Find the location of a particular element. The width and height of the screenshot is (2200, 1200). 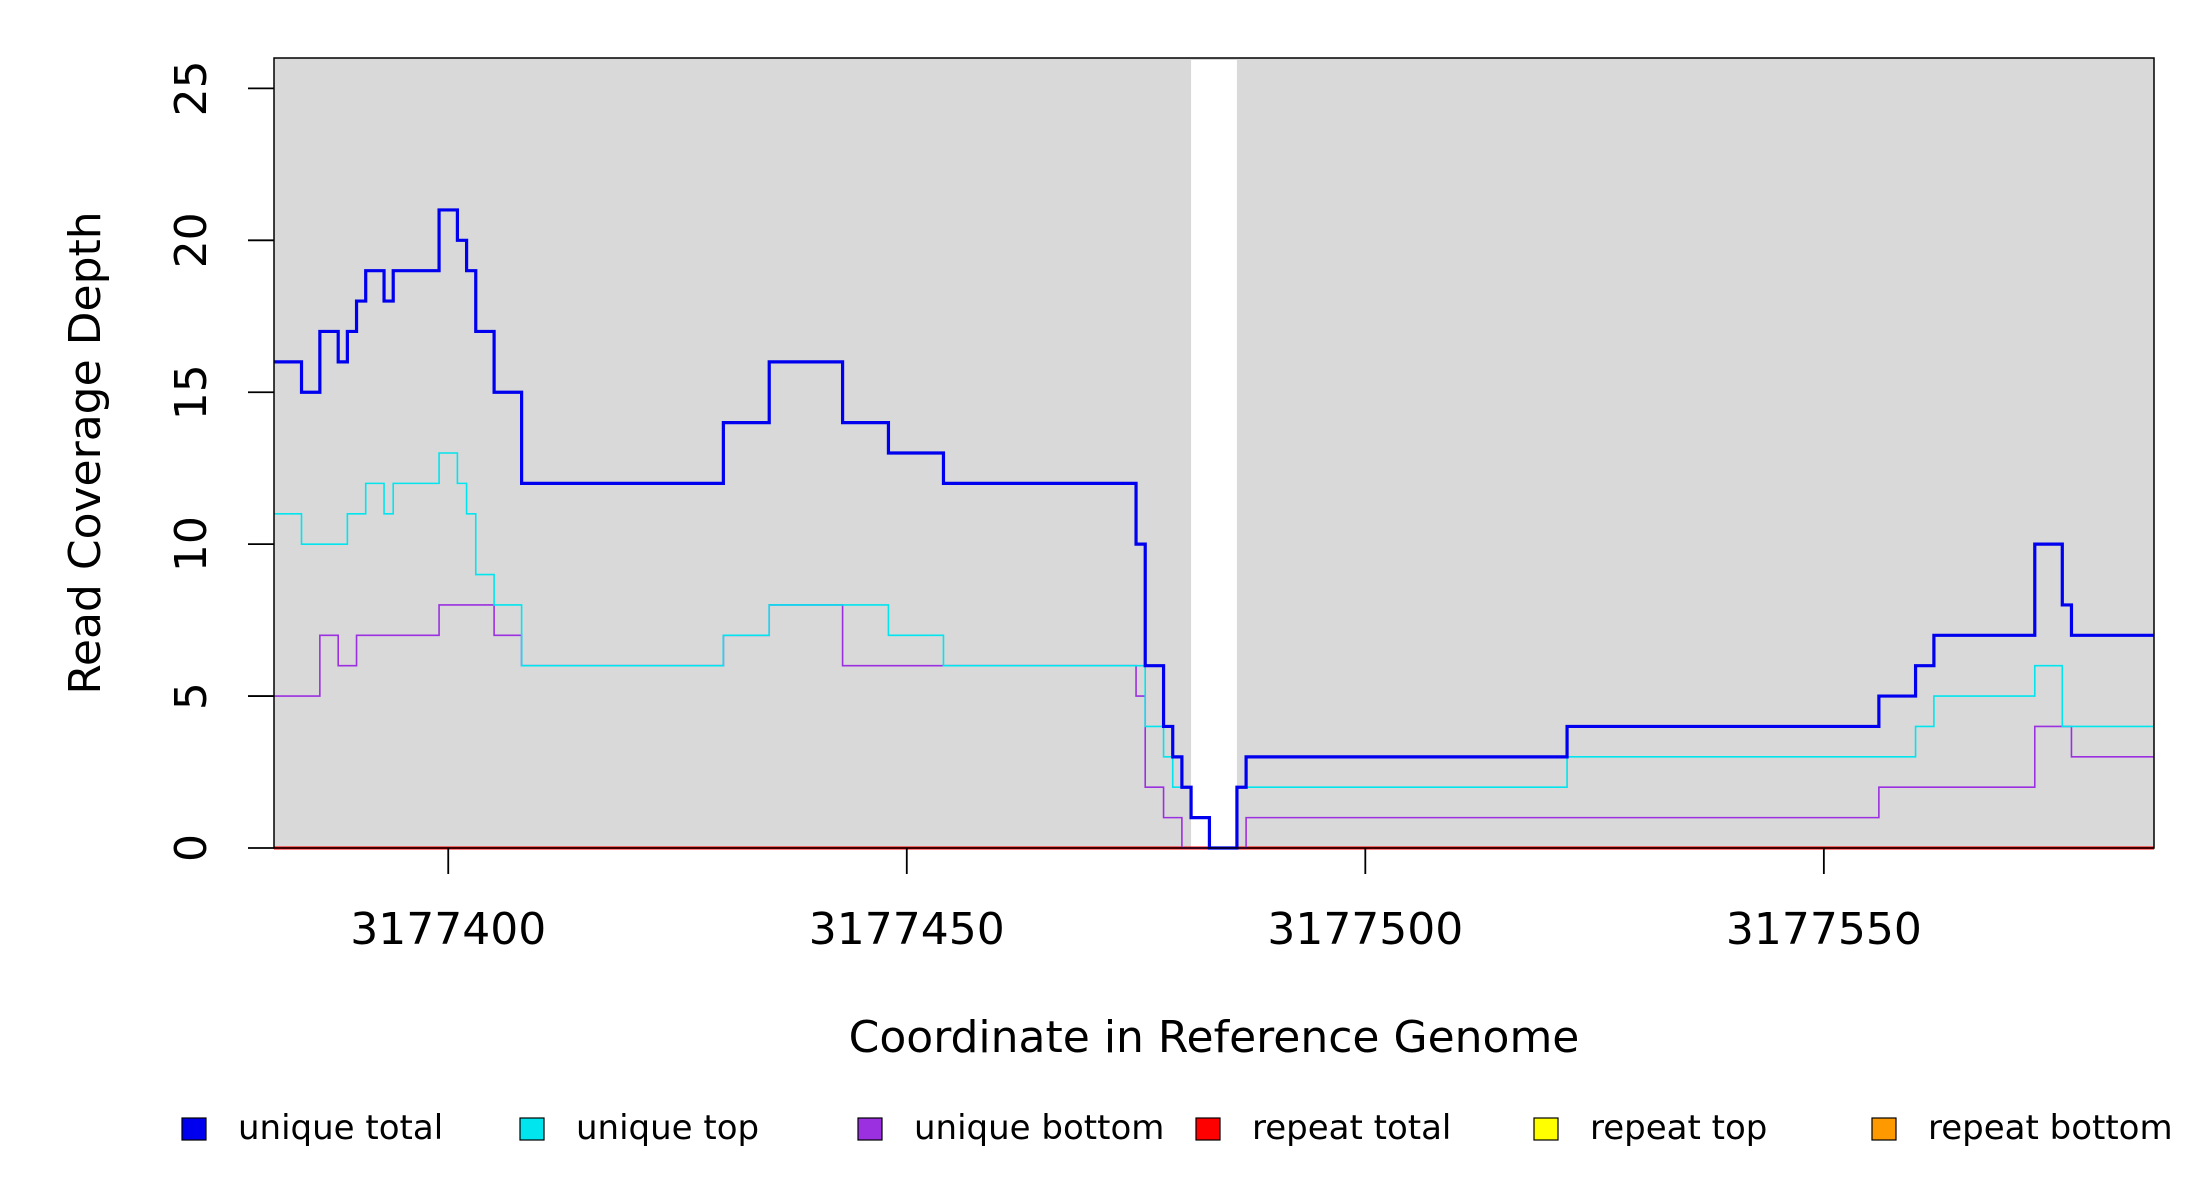

y-tick-label: 0 is located at coordinates (191, 848).